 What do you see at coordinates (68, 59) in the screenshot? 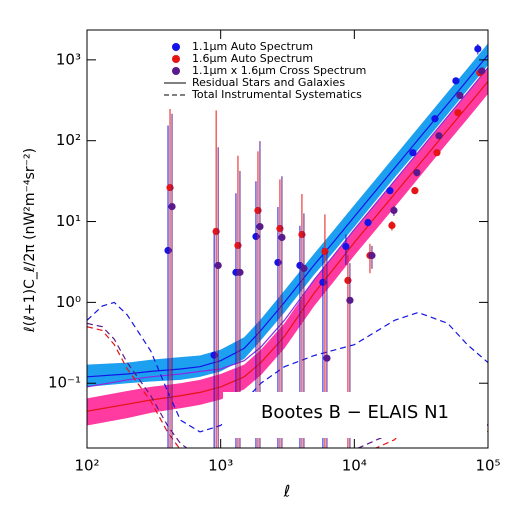
I see `y-tick-label: 10³` at bounding box center [68, 59].